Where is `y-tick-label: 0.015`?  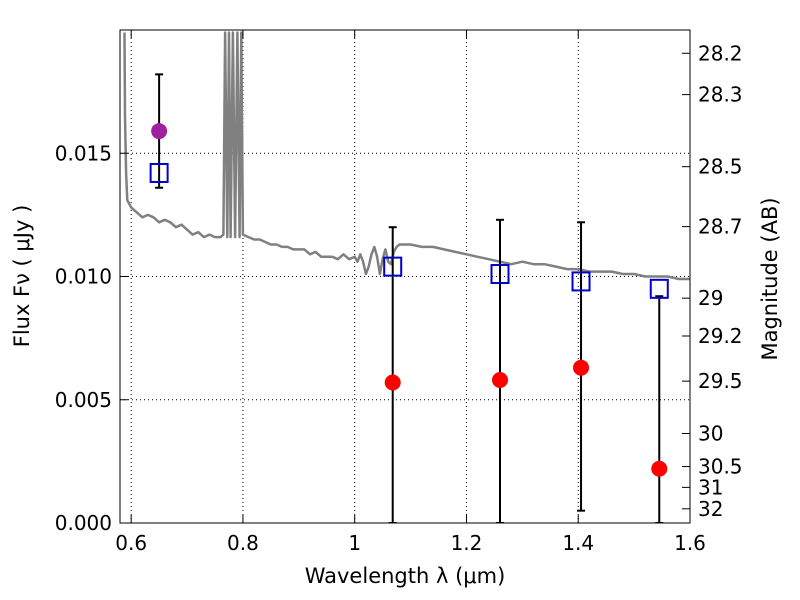 y-tick-label: 0.015 is located at coordinates (83, 153).